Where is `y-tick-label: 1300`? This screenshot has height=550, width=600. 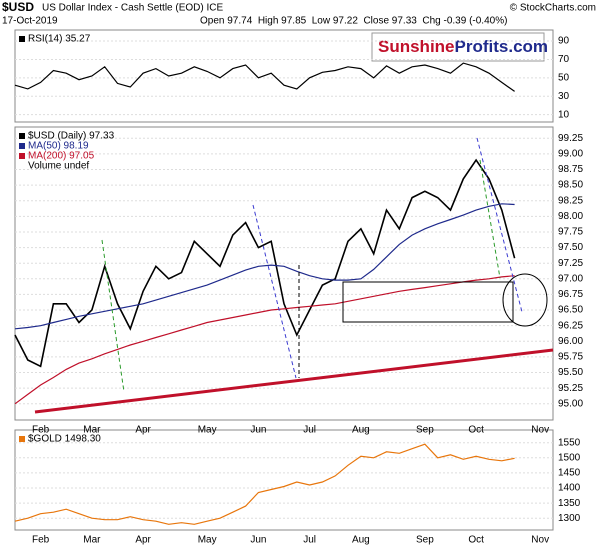
y-tick-label: 1300 is located at coordinates (569, 518).